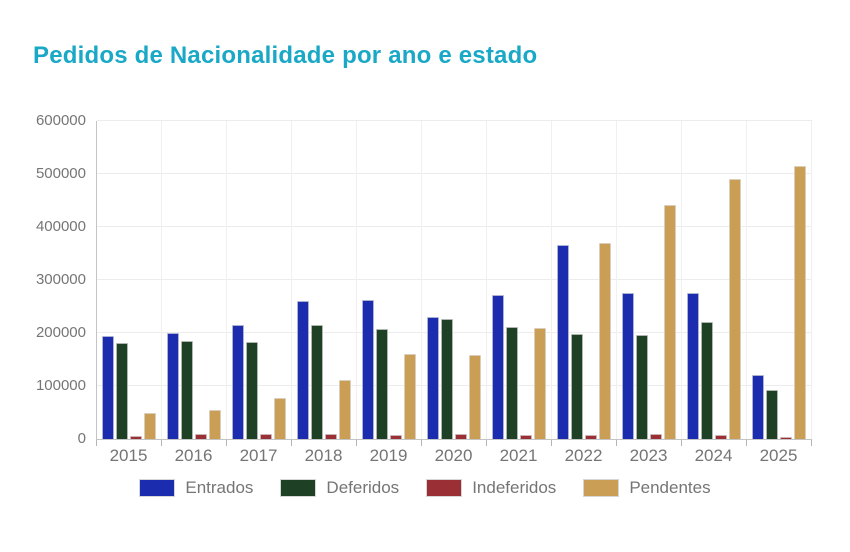  I want to click on x-tick-label-2017: 2017, so click(258, 455).